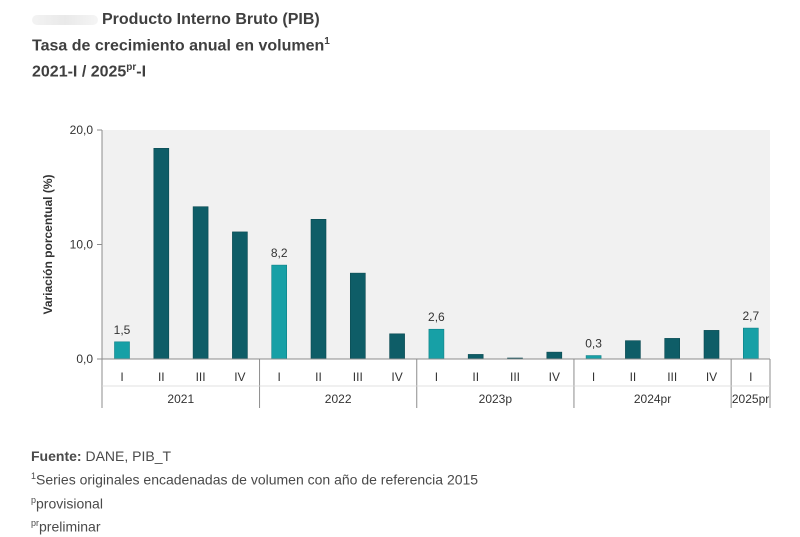 This screenshot has width=800, height=537. I want to click on subtitle-text: Tasa de crecimiento anual en volumen, so click(178, 46).